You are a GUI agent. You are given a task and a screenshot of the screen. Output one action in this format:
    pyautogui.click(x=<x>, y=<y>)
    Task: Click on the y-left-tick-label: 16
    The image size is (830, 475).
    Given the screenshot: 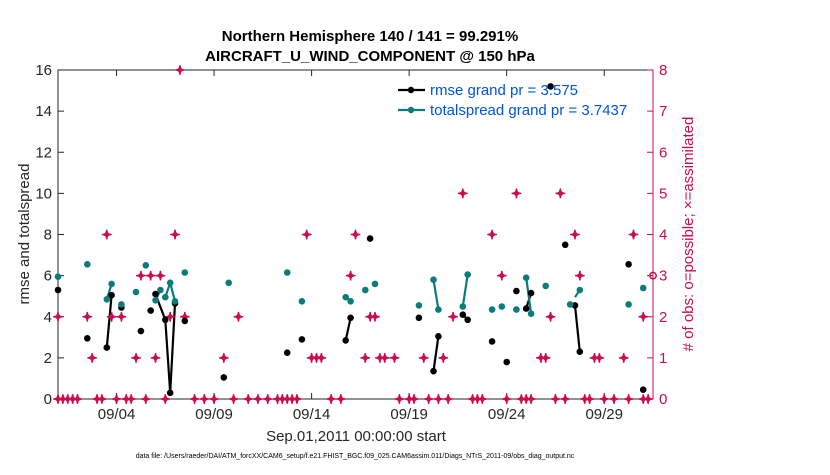 What is the action you would take?
    pyautogui.click(x=43, y=70)
    